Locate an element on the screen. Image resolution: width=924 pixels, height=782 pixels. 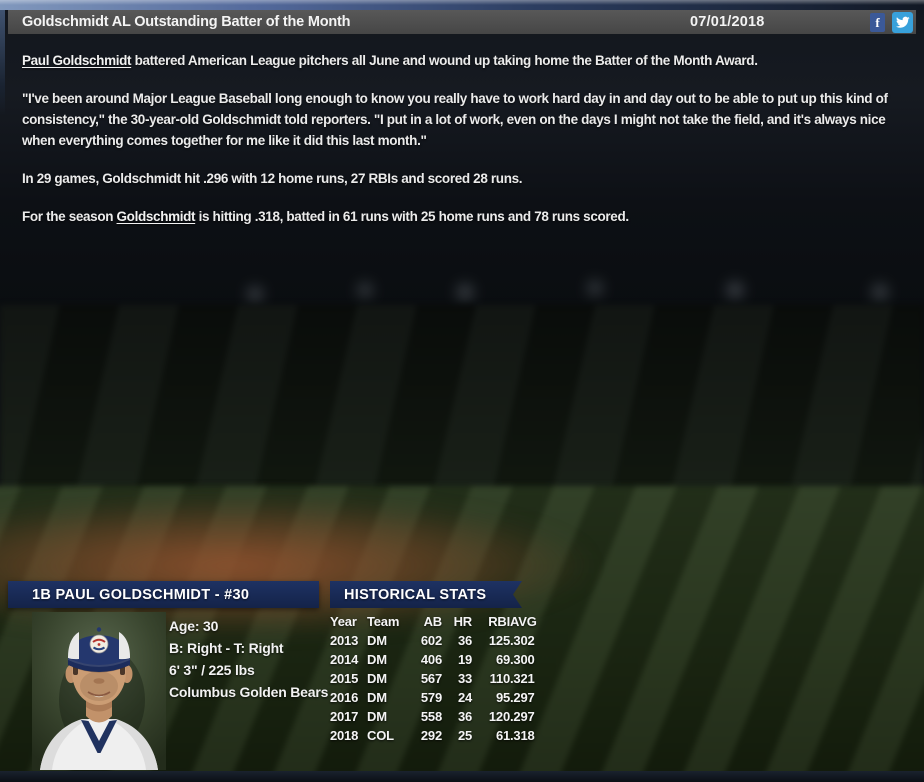
cell-team: COL is located at coordinates (380, 735).